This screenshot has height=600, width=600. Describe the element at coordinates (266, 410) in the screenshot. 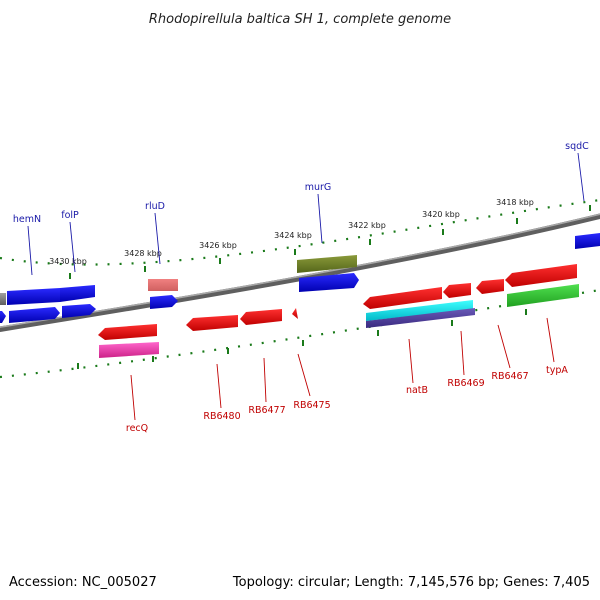

I see `gene-label-RB6477: RB6477` at that location.